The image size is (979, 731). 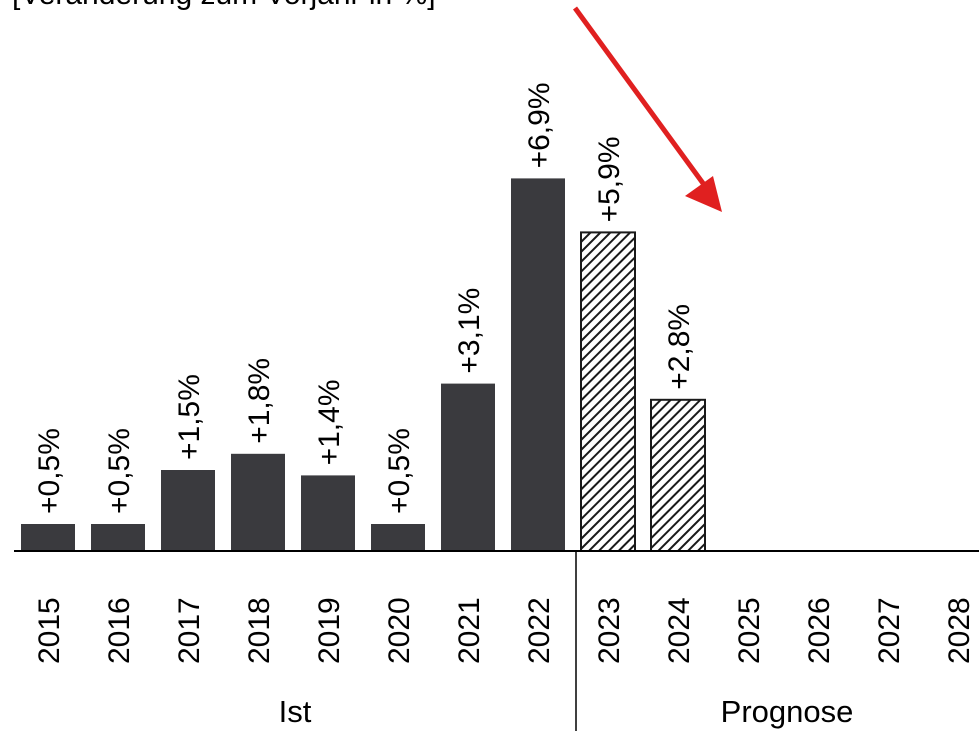 I want to click on bar-2021, so click(x=468, y=467).